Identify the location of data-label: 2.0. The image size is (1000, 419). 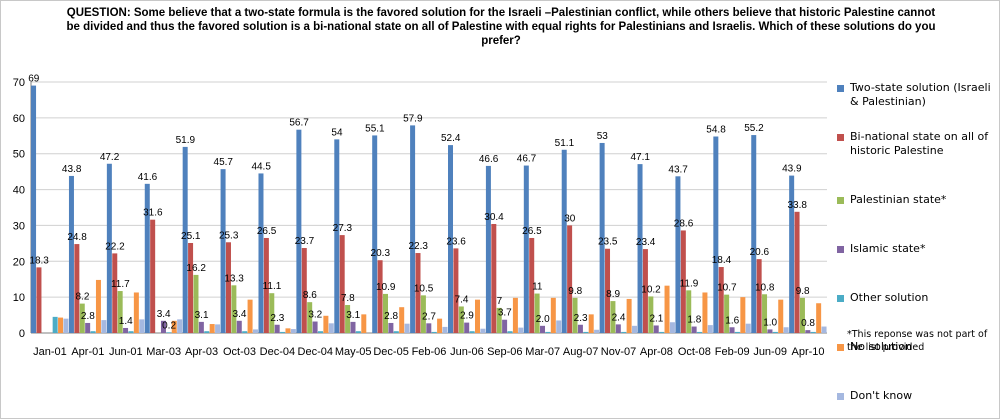
(543, 319).